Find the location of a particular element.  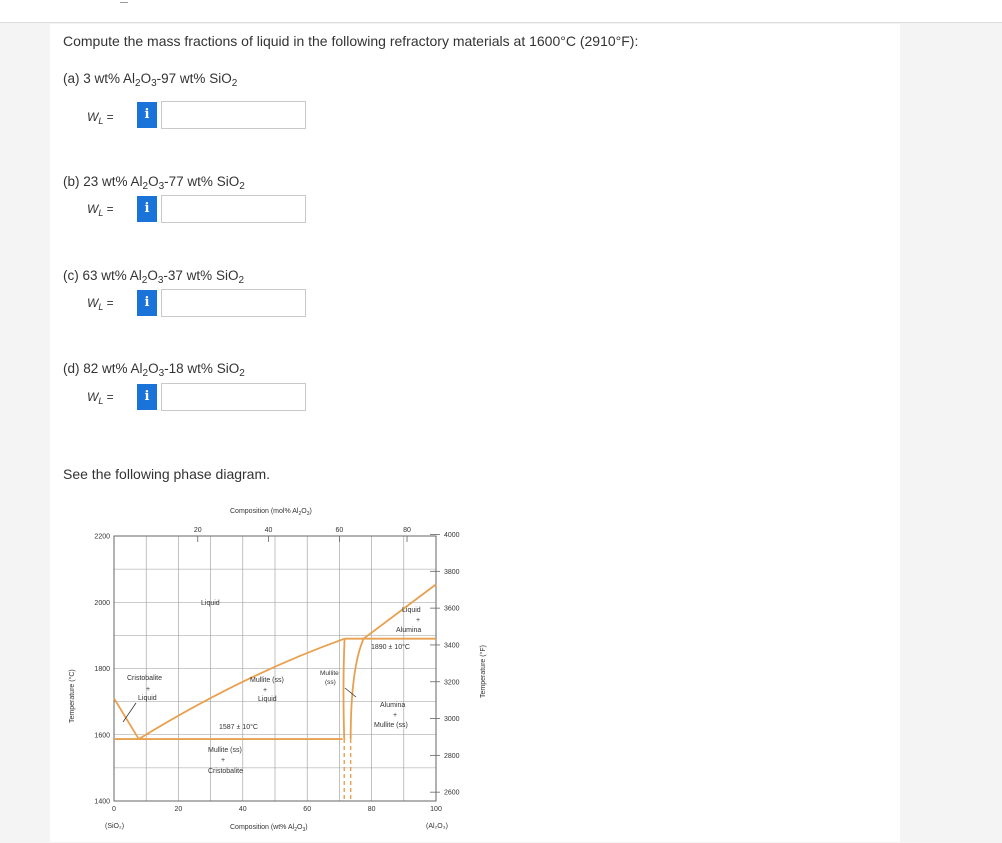

part-d-answer-input is located at coordinates (233, 397).